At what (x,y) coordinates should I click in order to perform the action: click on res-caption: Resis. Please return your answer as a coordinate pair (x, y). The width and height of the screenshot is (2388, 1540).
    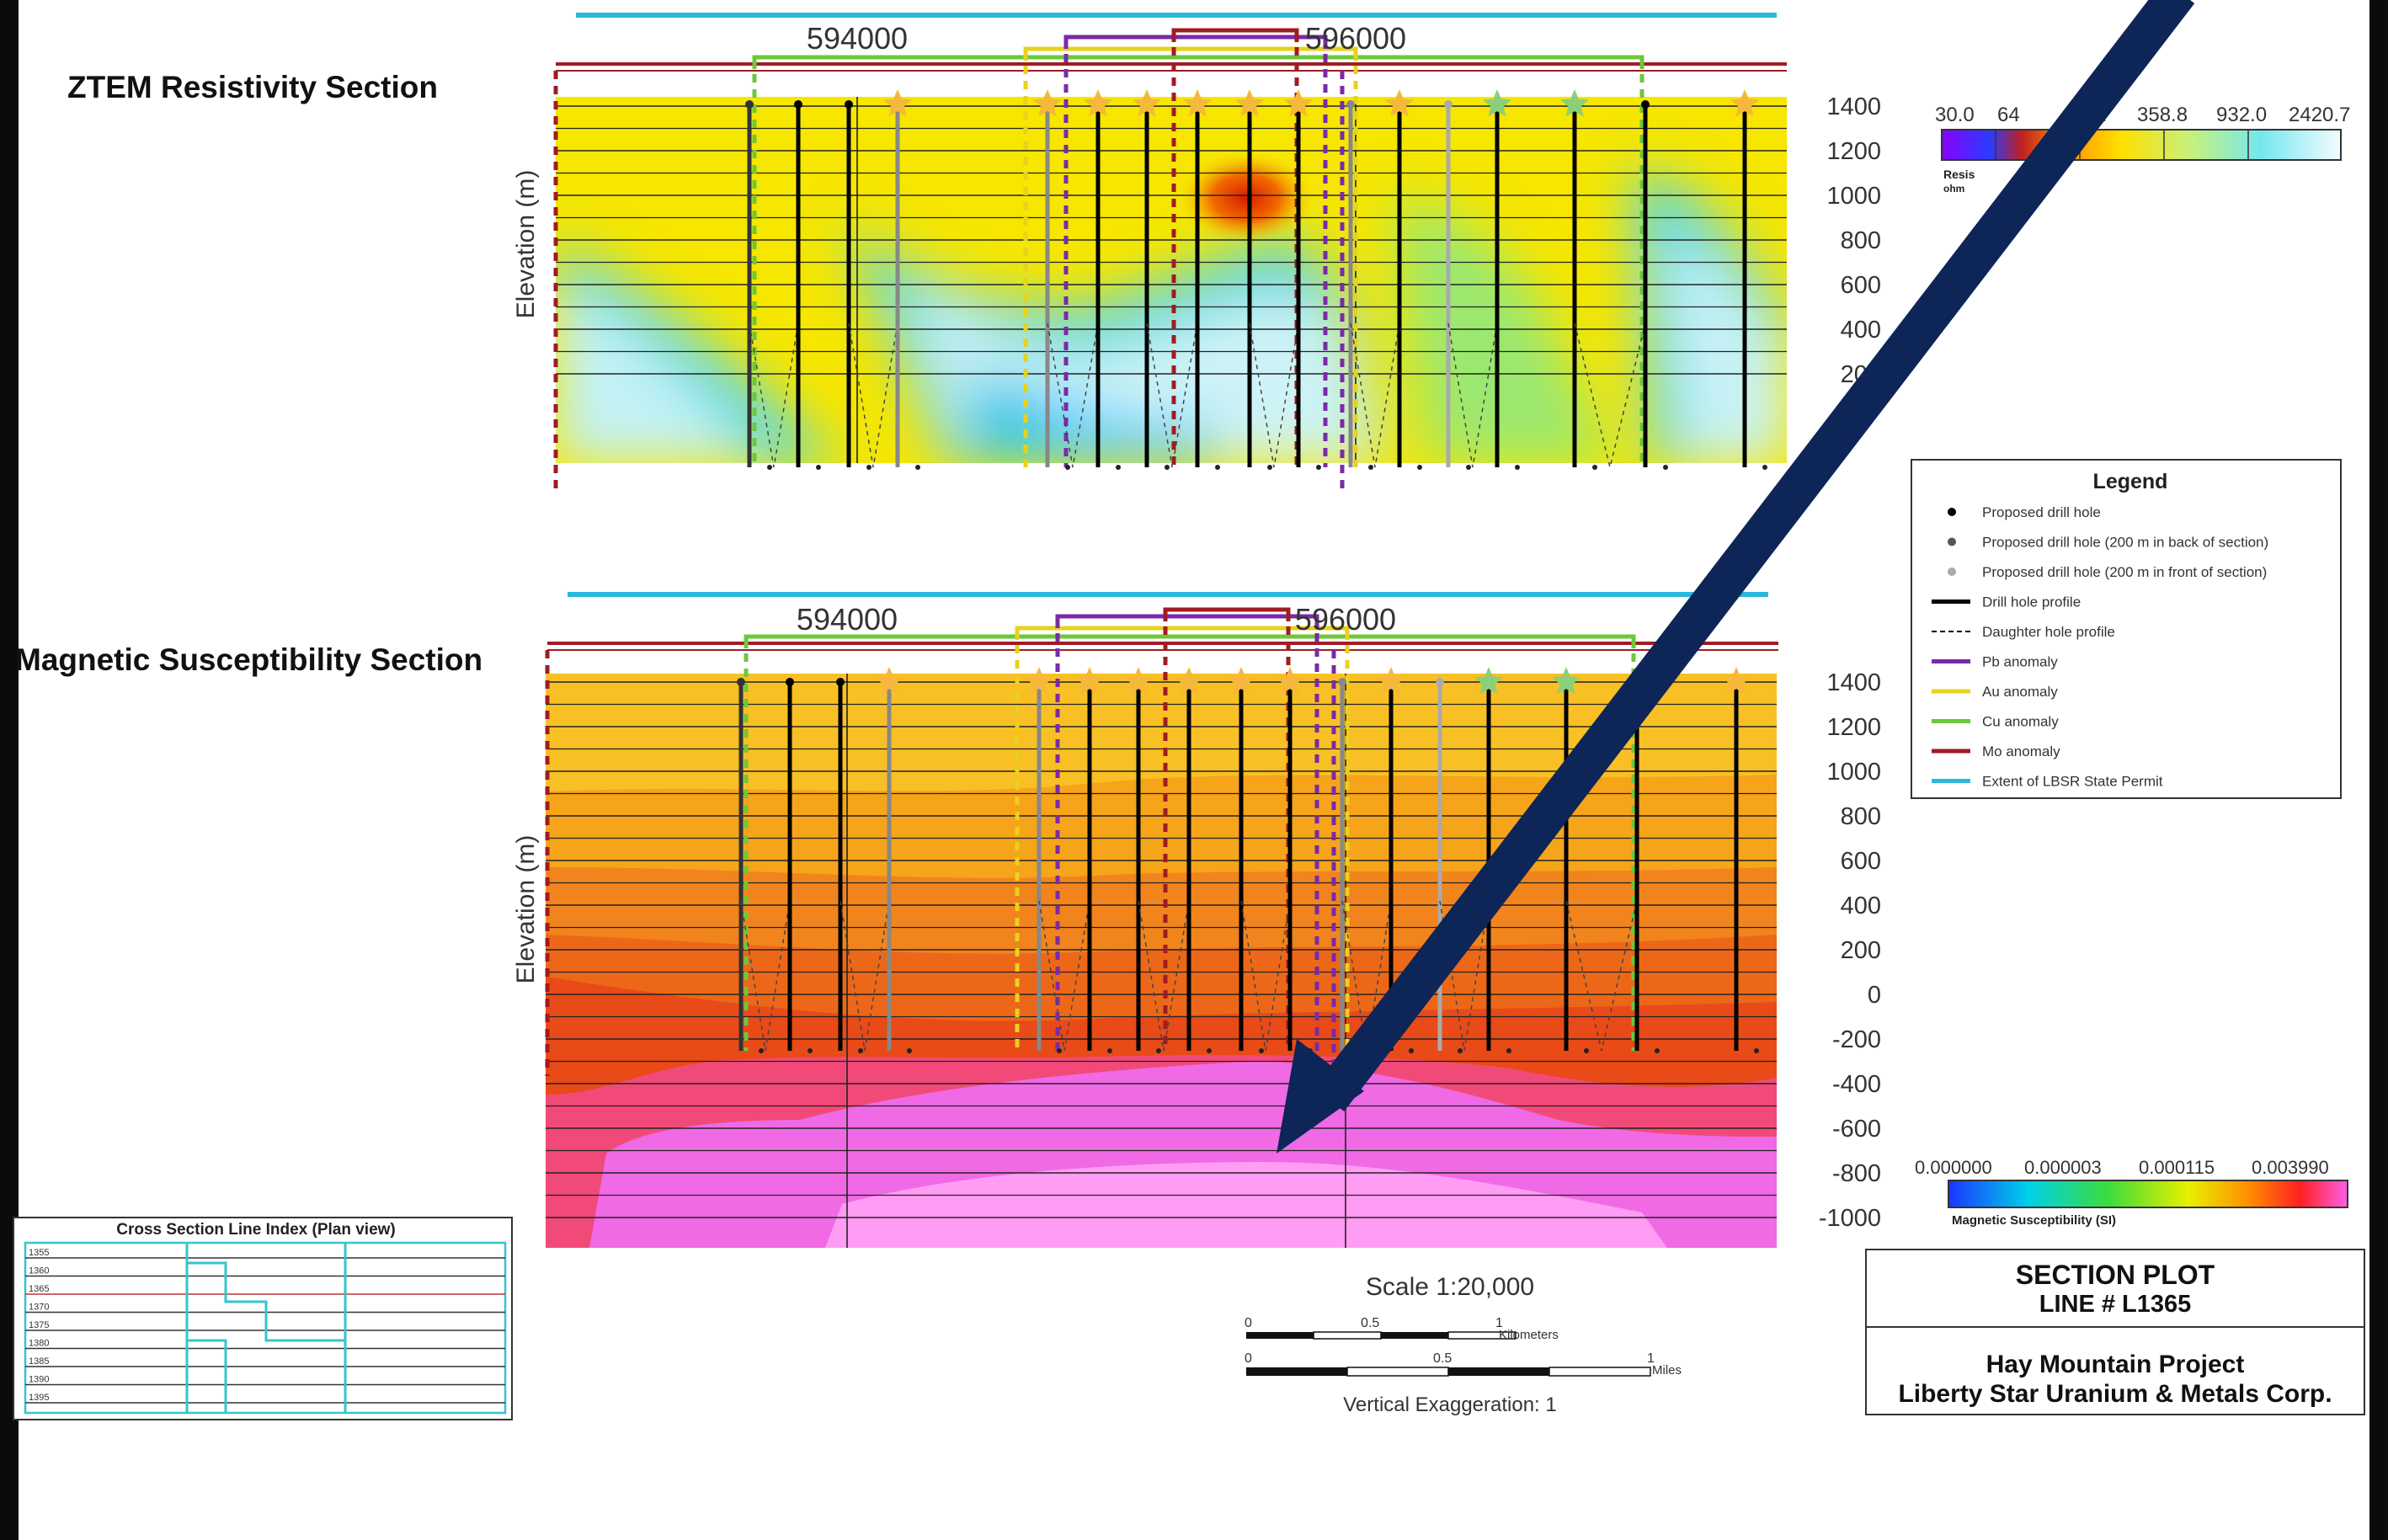
    Looking at the image, I should click on (1959, 174).